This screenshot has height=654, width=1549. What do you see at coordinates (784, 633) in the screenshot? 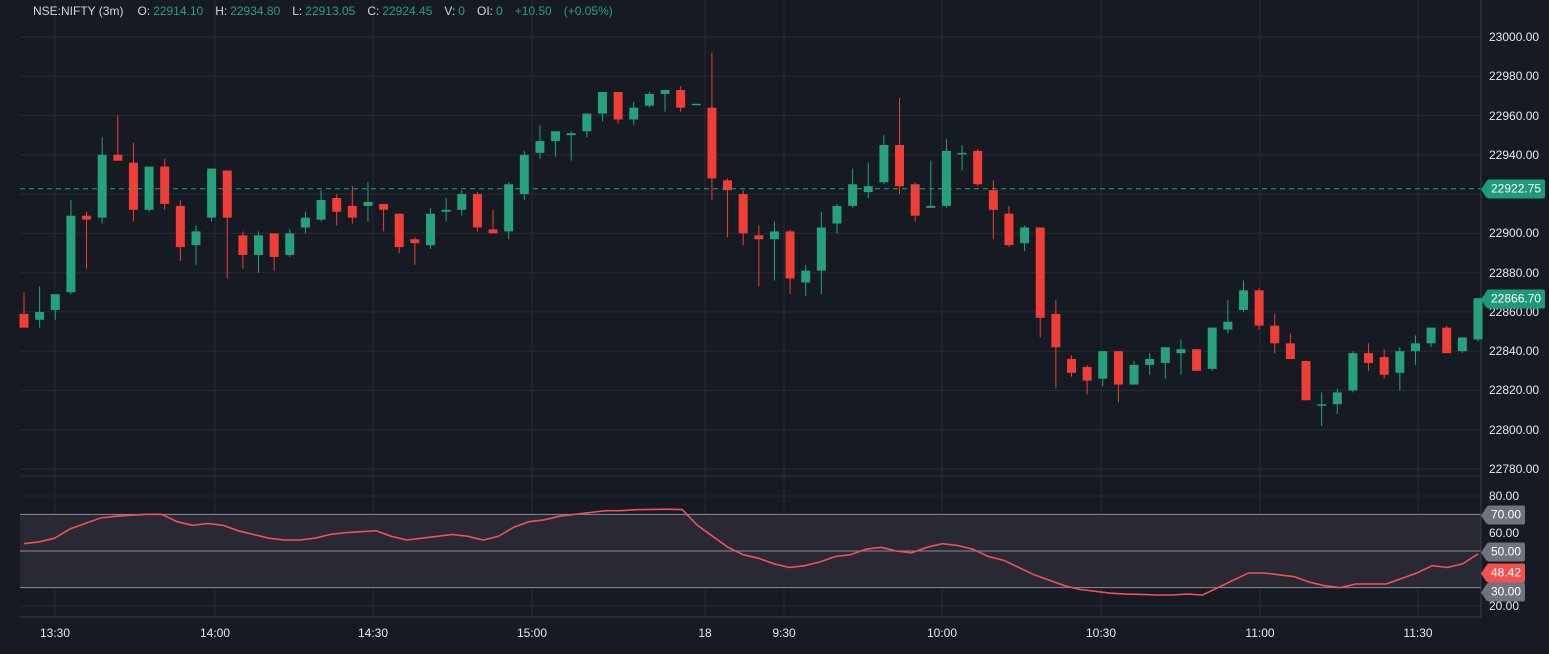
I see `time-tick-label: 9:30` at bounding box center [784, 633].